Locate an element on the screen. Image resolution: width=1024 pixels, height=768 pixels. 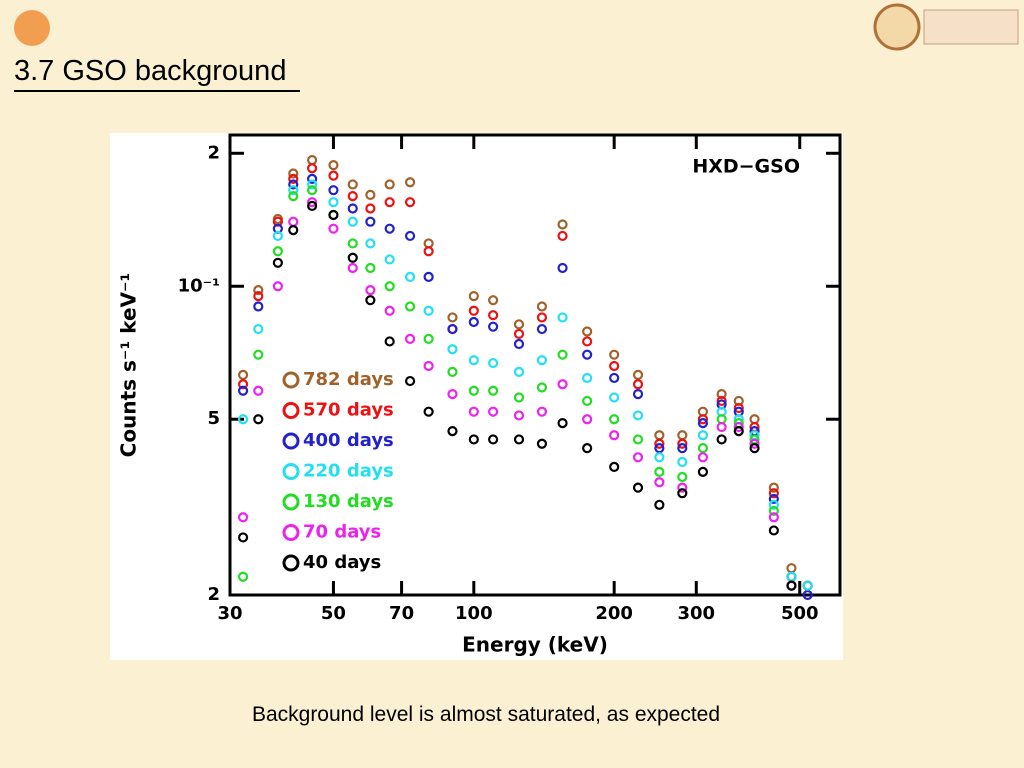
x-tick-label: 70 is located at coordinates (401, 613).